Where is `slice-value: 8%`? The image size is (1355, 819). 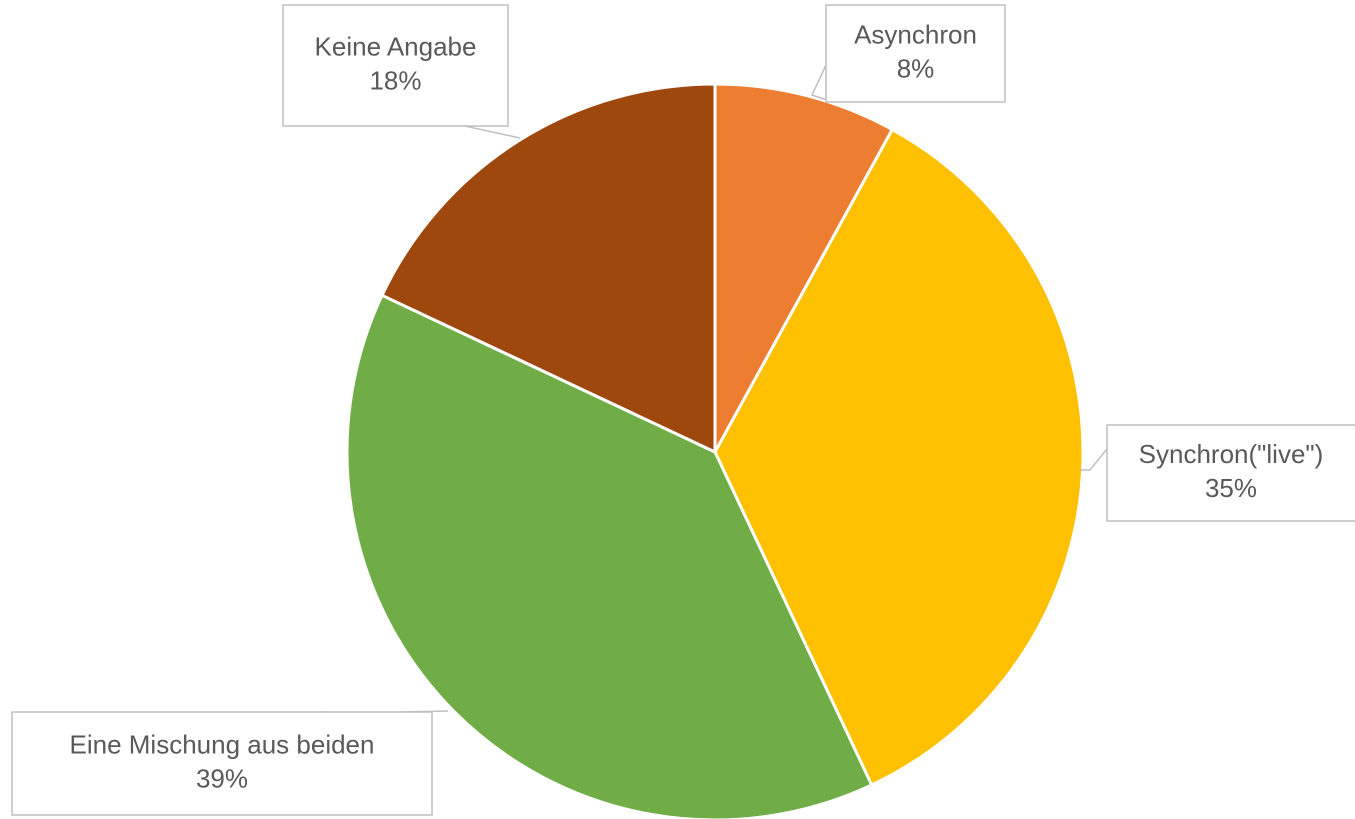 slice-value: 8% is located at coordinates (916, 68).